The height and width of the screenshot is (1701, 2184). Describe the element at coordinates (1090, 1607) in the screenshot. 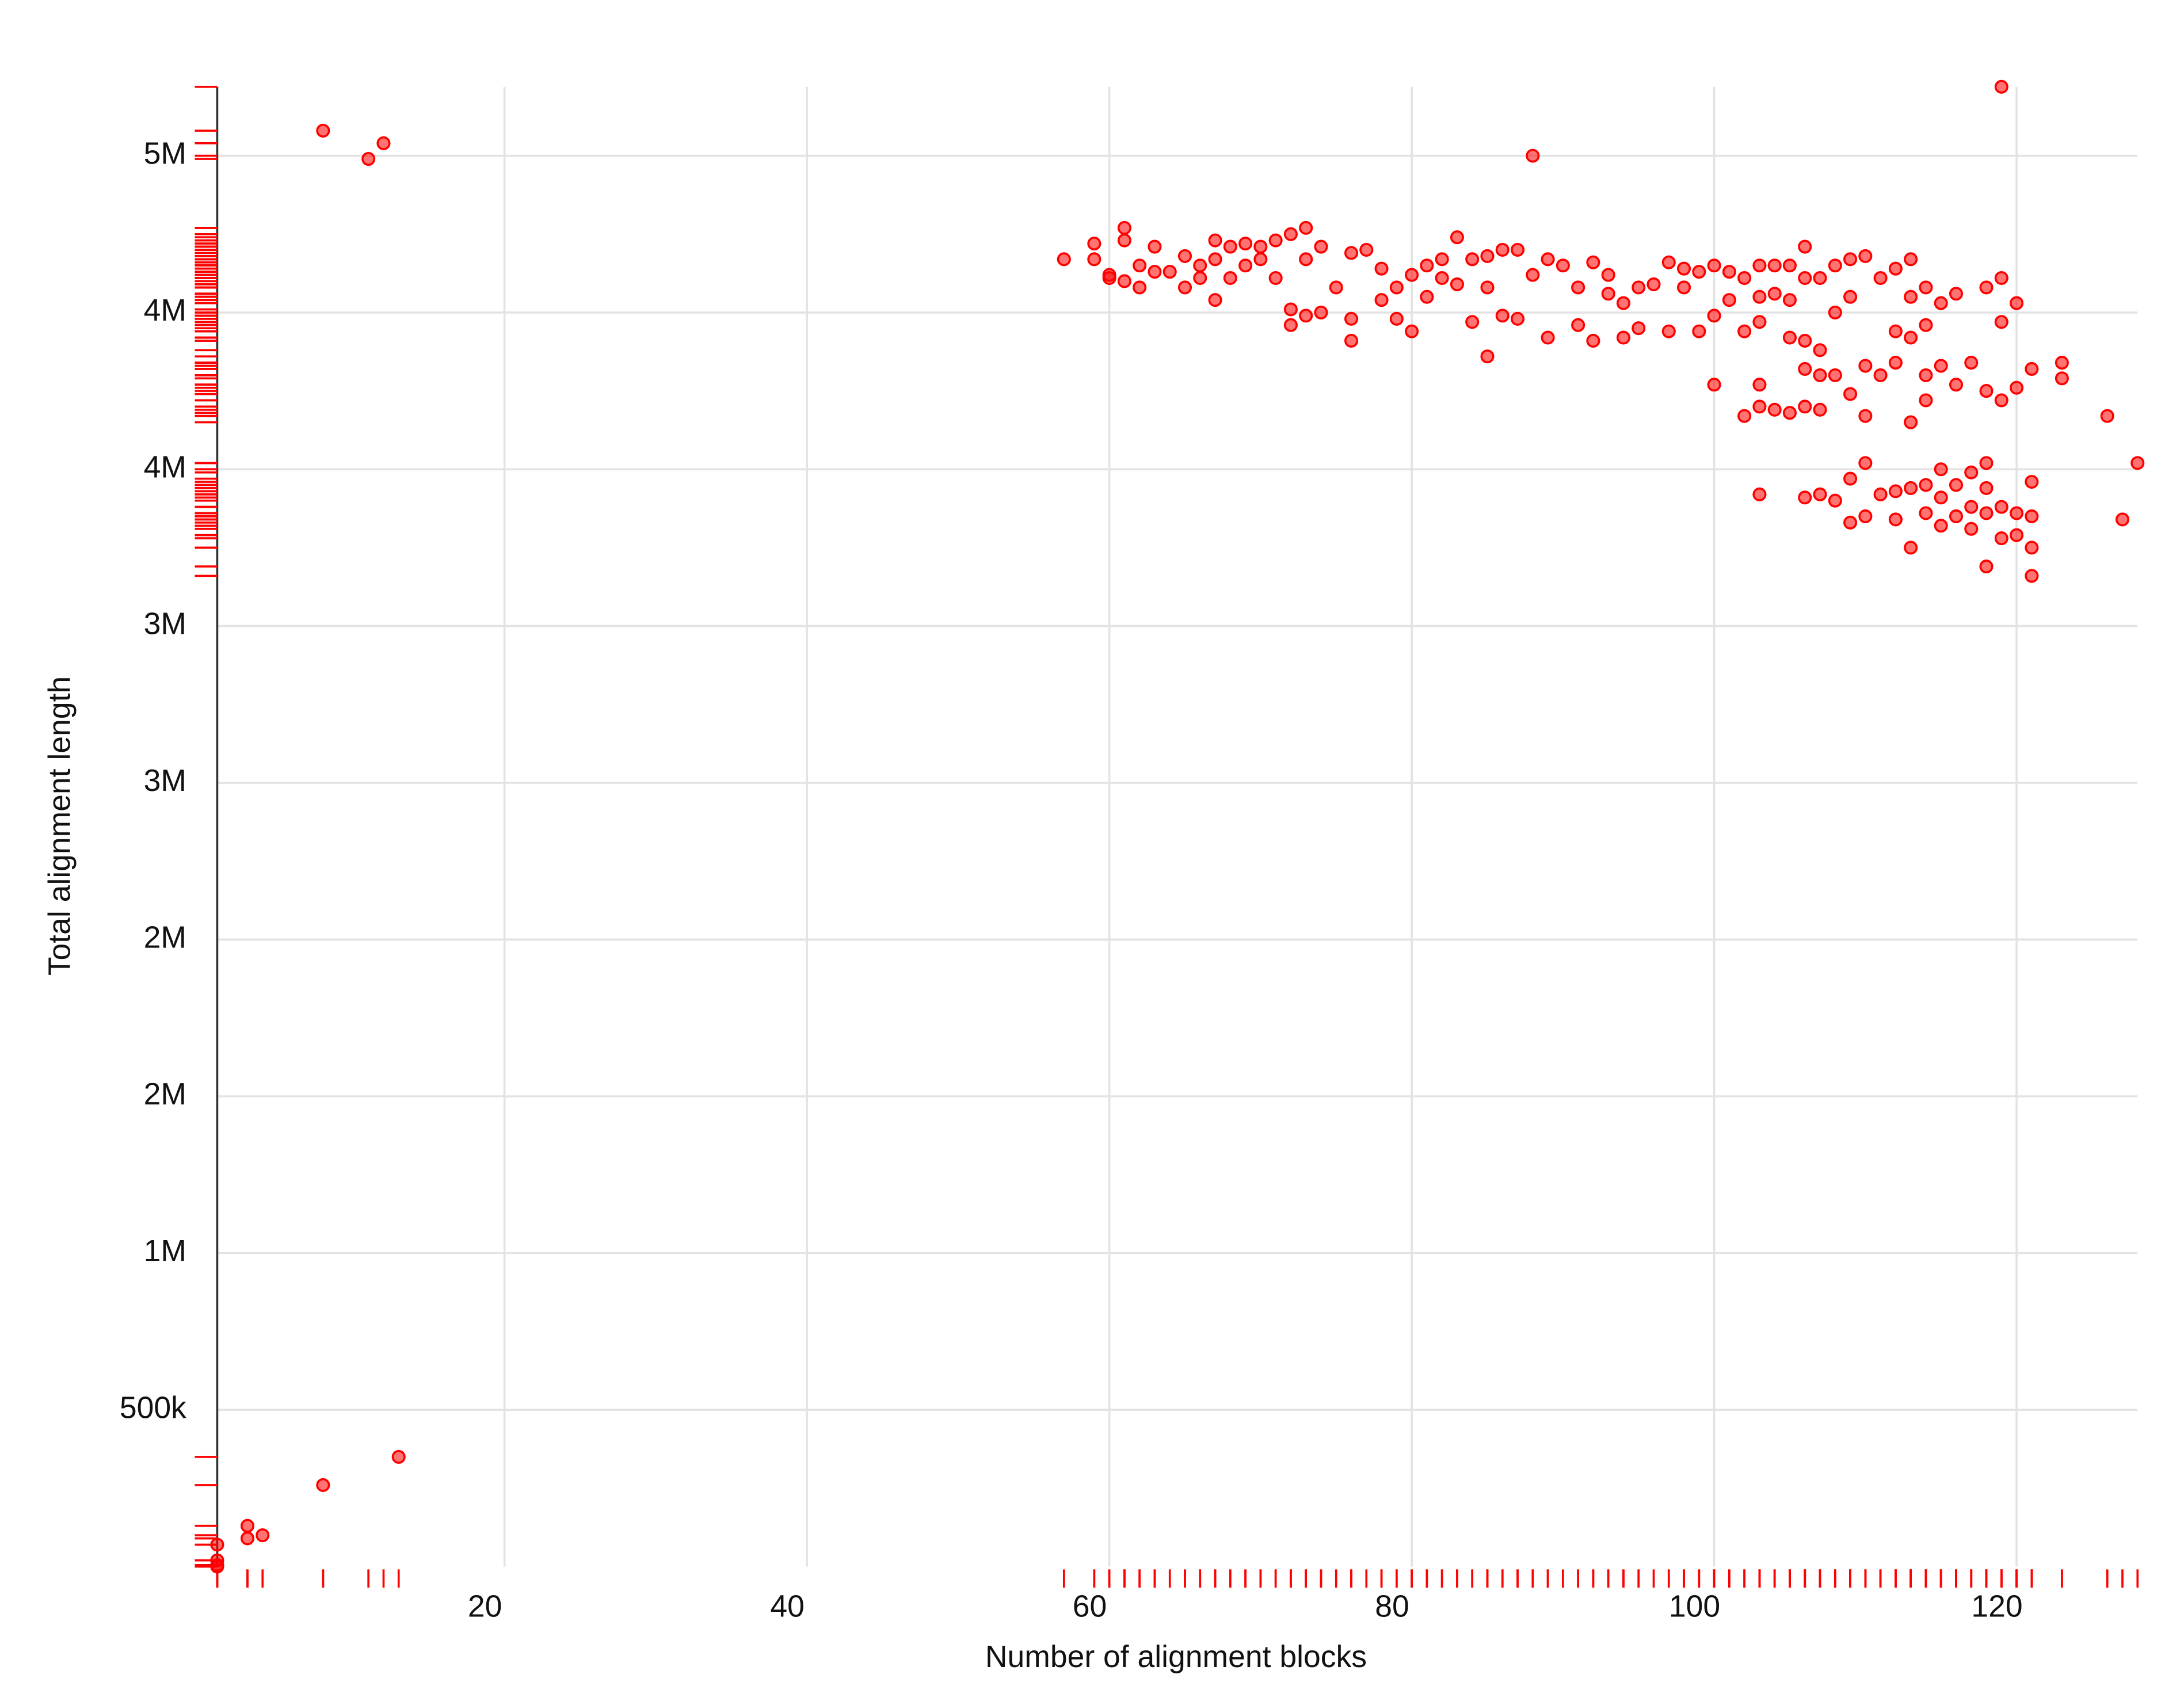

I see `x-tick-label: 60` at that location.